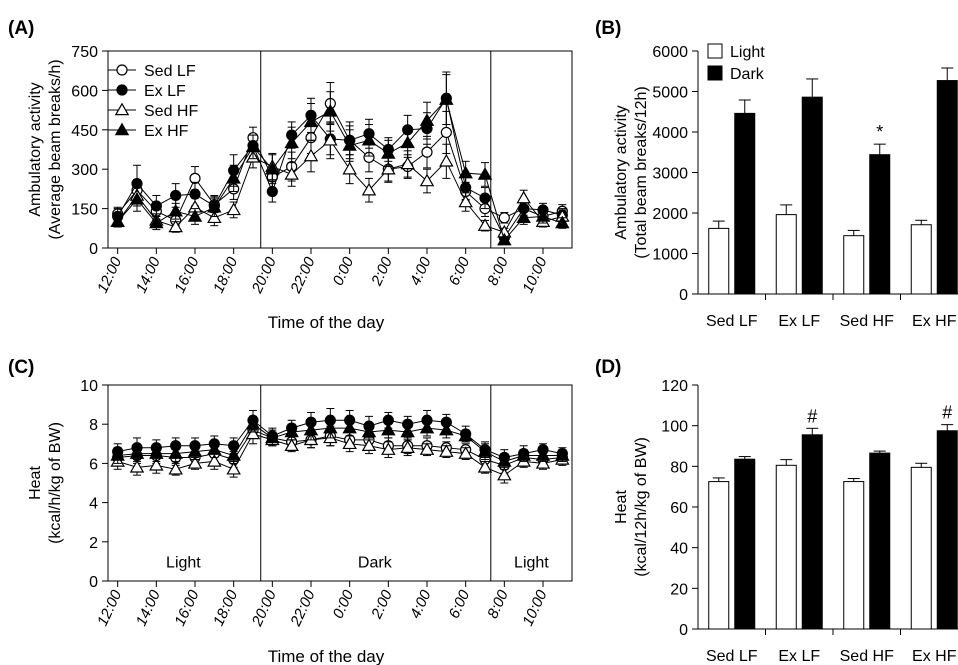 This screenshot has width=958, height=665. I want to click on y-axis-label-line: (Average beam breaks/h), so click(55, 149).